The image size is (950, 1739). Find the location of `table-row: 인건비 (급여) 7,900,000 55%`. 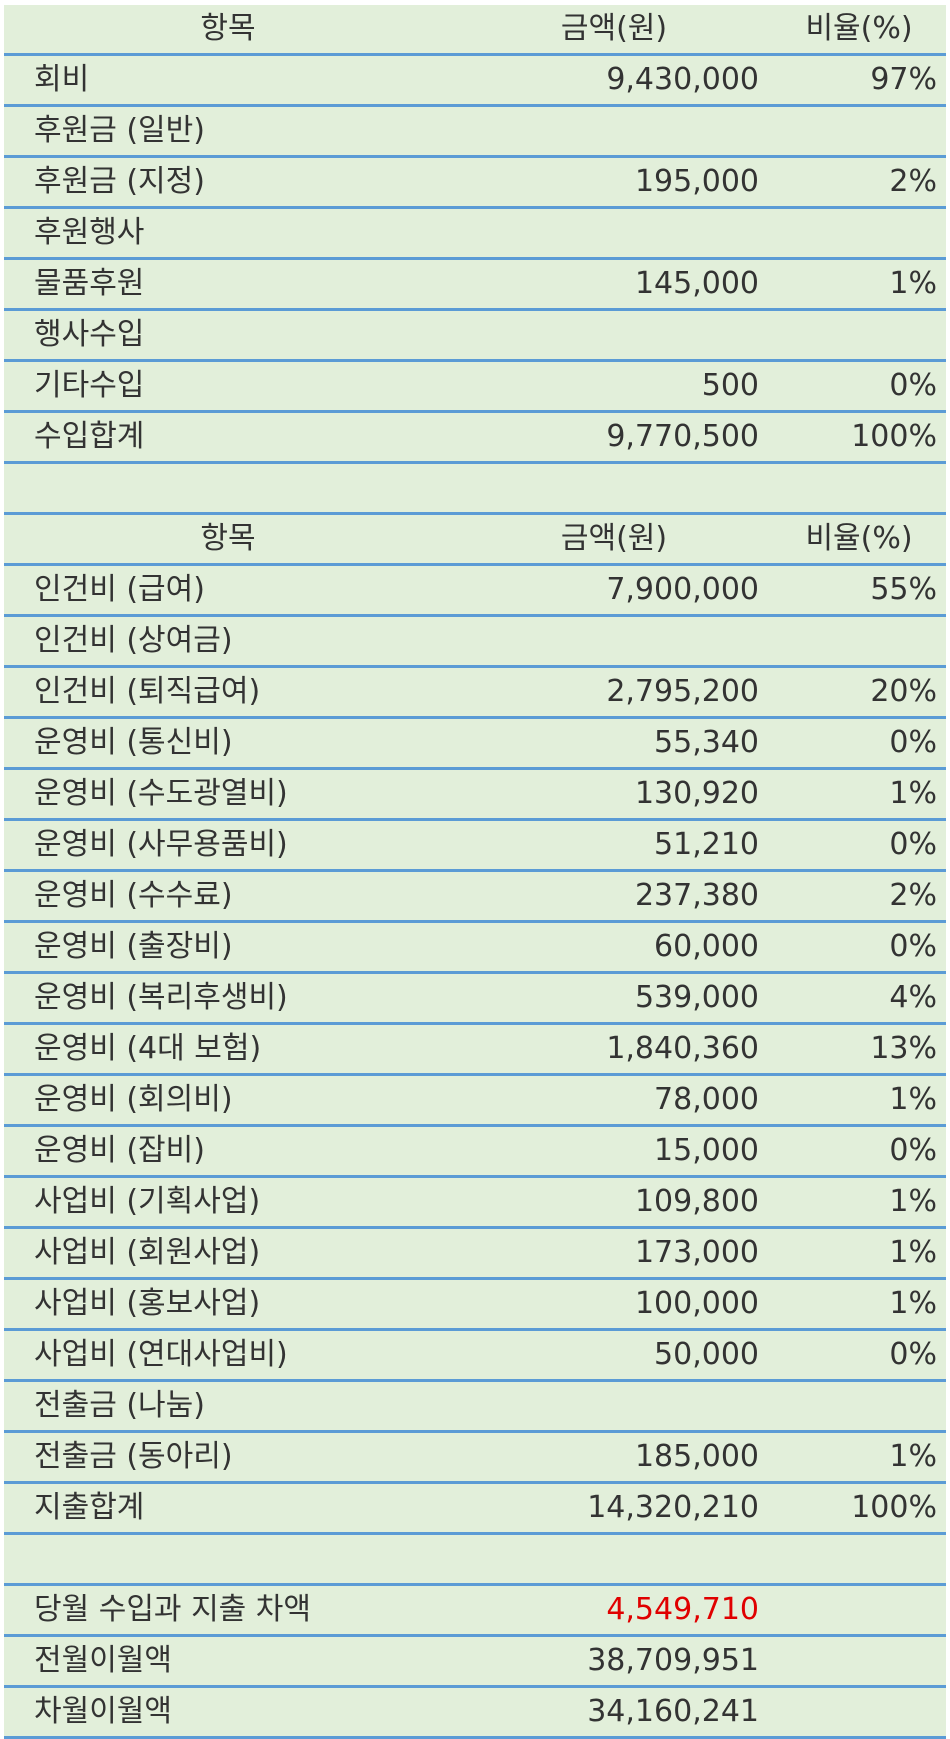

table-row: 인건비 (급여) 7,900,000 55% is located at coordinates (475, 591).